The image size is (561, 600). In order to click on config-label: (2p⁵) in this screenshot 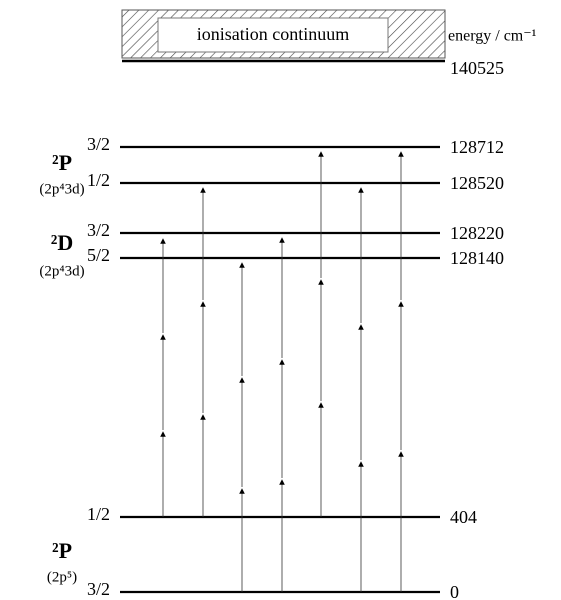, I will do `click(62, 577)`.